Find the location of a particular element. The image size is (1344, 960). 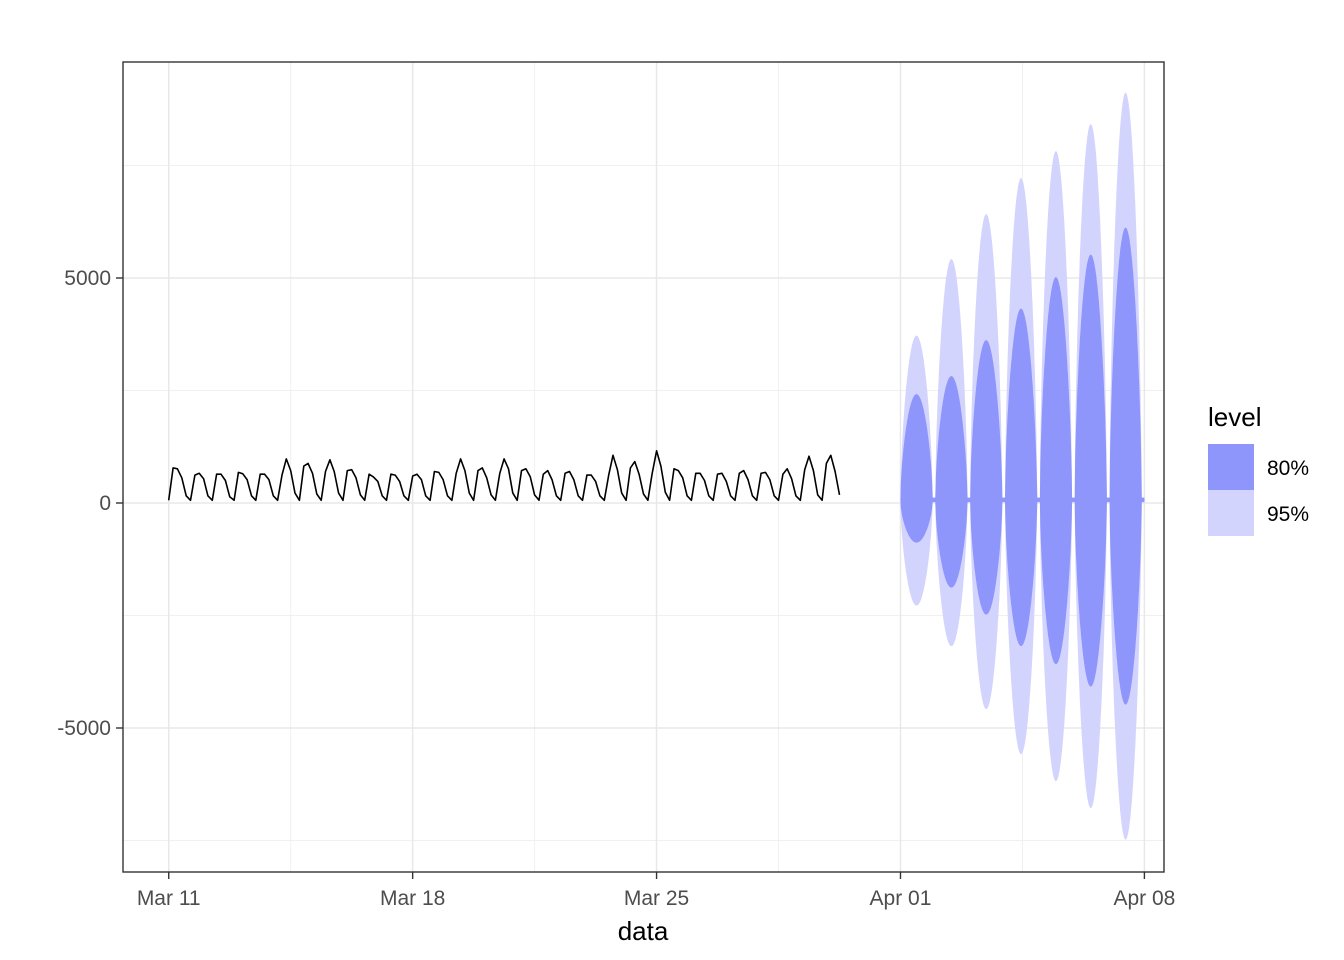

legend-title: level is located at coordinates (1234, 417).